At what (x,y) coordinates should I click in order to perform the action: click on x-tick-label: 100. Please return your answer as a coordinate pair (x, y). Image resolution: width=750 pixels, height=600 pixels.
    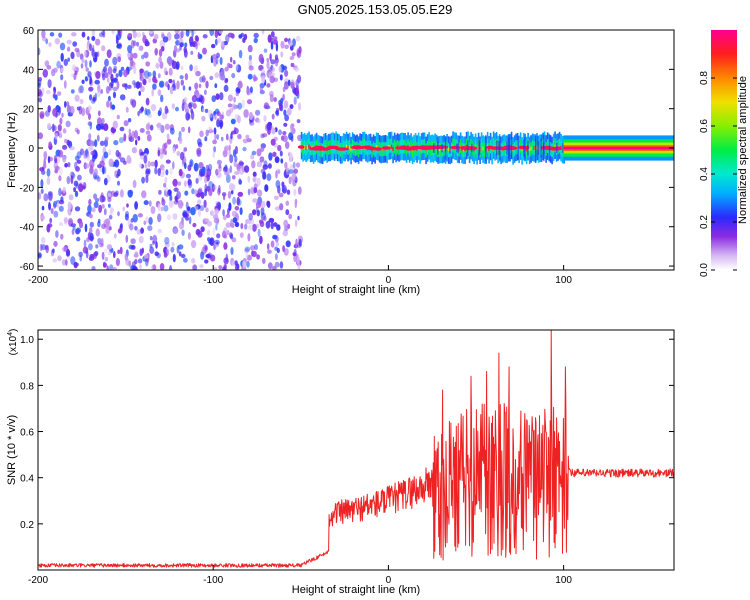
    Looking at the image, I should click on (563, 580).